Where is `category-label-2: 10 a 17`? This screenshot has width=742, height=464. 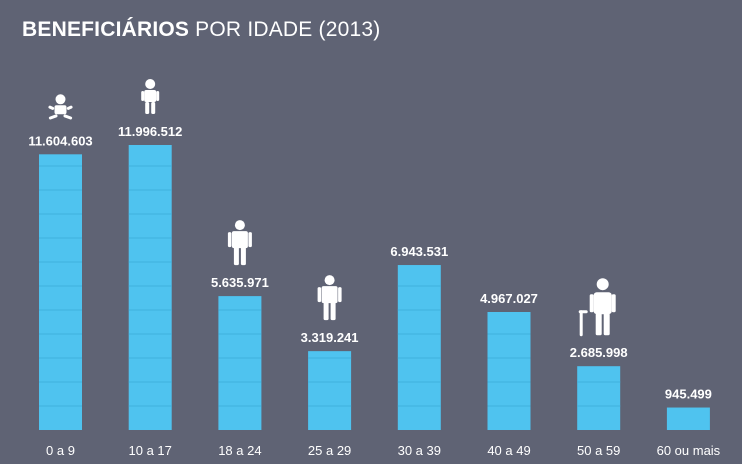
category-label-2: 10 a 17 is located at coordinates (150, 450).